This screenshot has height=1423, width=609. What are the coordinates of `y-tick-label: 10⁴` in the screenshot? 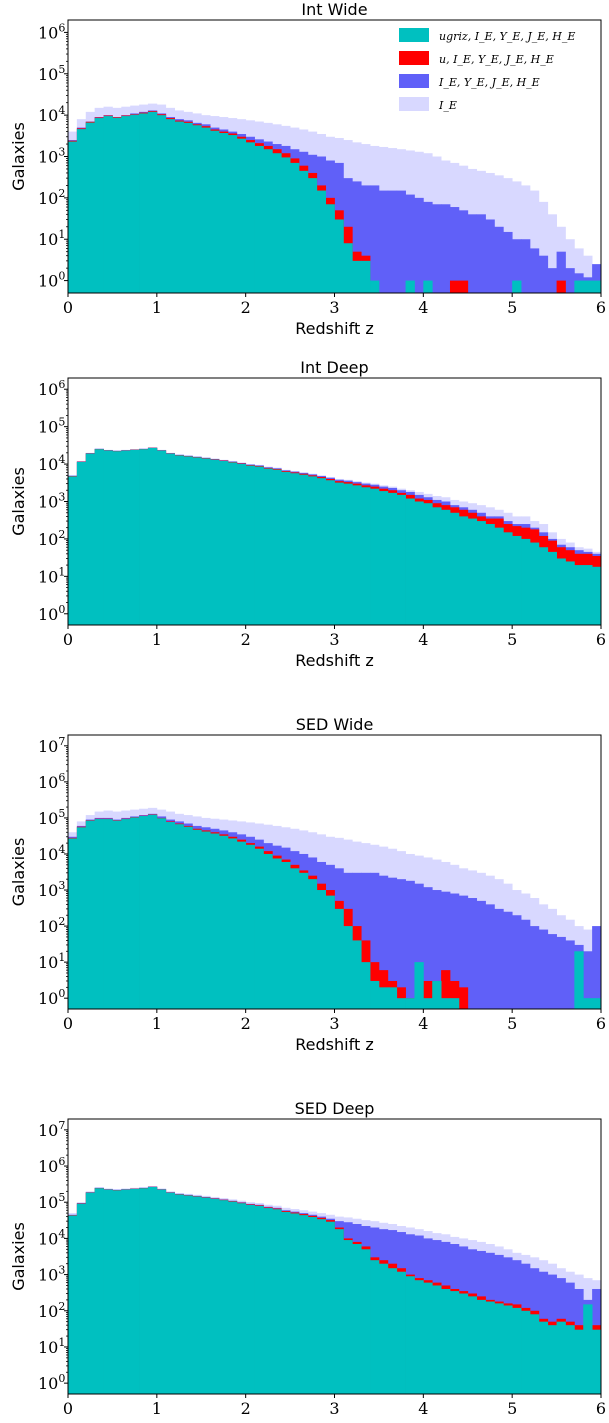 It's located at (51, 463).